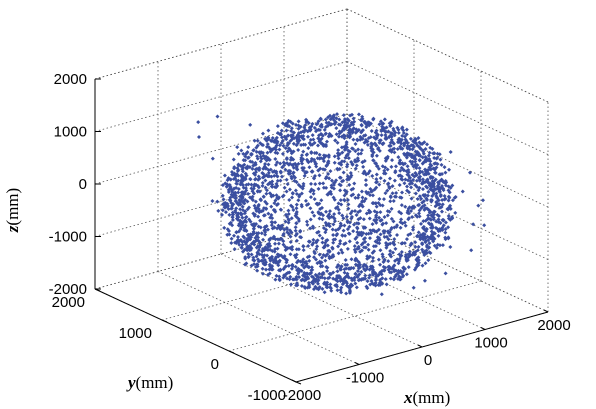 The image size is (596, 409). I want to click on x-tick-mark, so click(420, 346).